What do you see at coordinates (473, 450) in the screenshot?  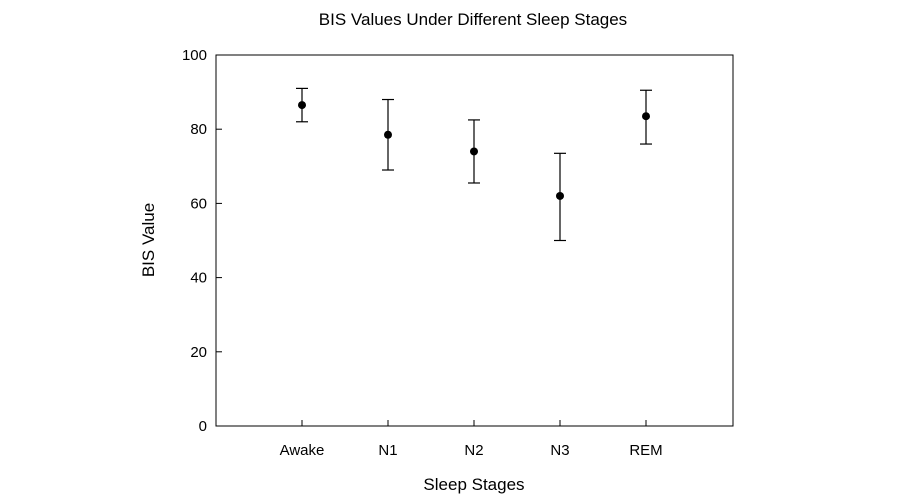 I see `x-tick-label: N2` at bounding box center [473, 450].